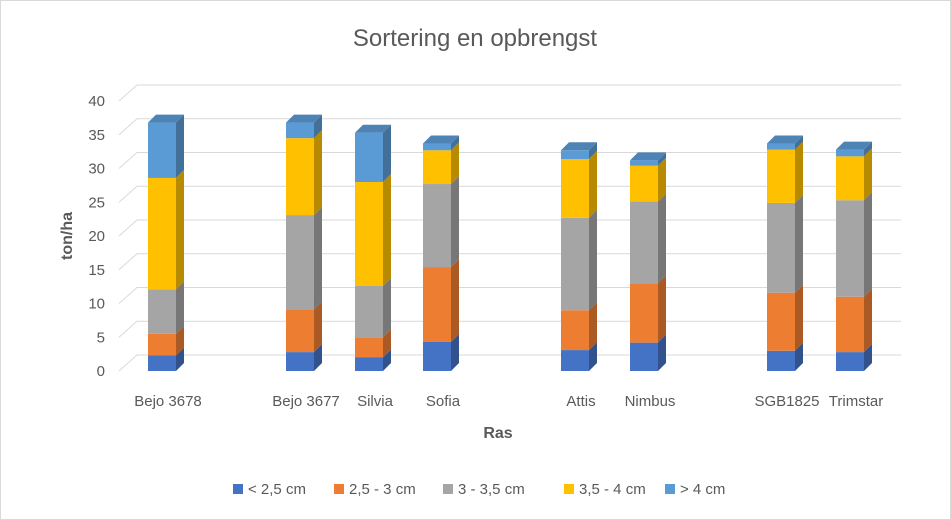 Image resolution: width=951 pixels, height=520 pixels. I want to click on x-category-label: Attis, so click(580, 401).